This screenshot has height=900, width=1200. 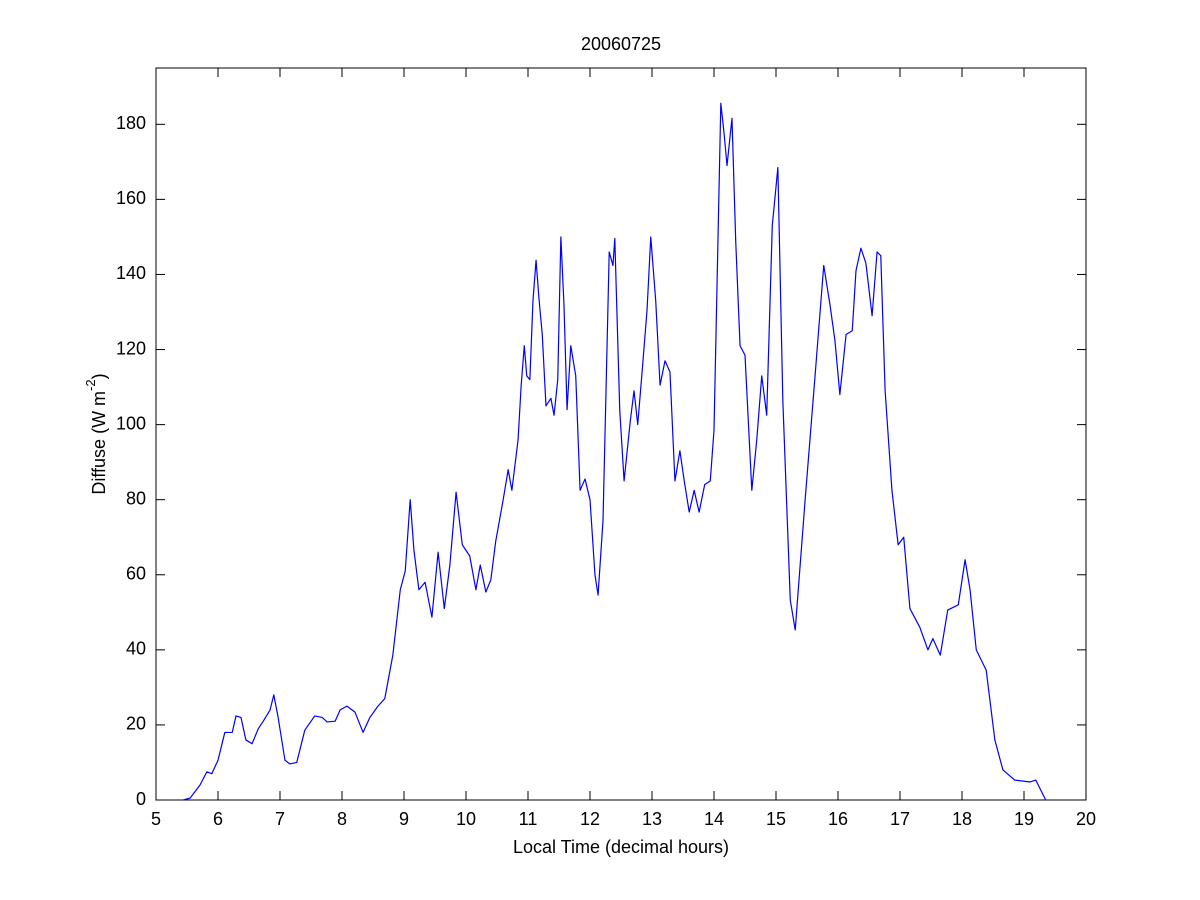 What do you see at coordinates (342, 819) in the screenshot?
I see `x-tick-label: 8` at bounding box center [342, 819].